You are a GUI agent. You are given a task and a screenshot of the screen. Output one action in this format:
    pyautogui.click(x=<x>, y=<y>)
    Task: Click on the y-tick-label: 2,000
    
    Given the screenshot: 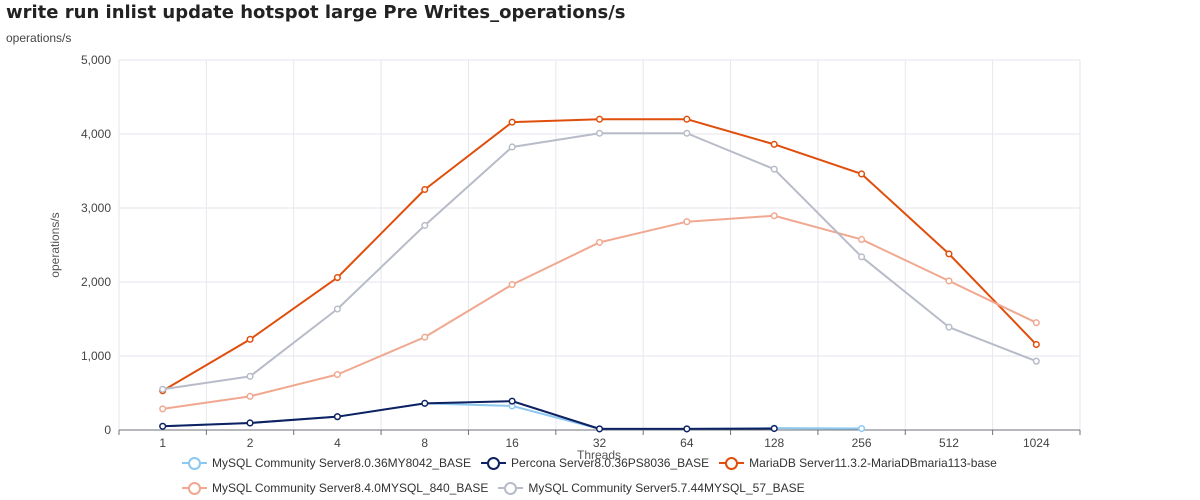 What is the action you would take?
    pyautogui.click(x=96, y=282)
    